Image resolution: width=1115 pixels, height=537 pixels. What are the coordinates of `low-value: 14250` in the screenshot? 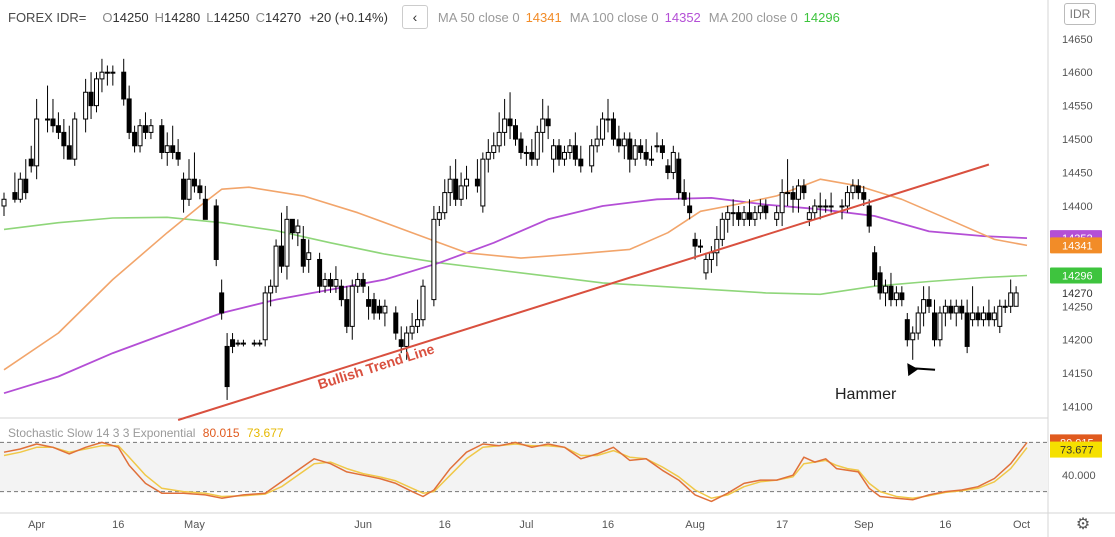 It's located at (231, 17).